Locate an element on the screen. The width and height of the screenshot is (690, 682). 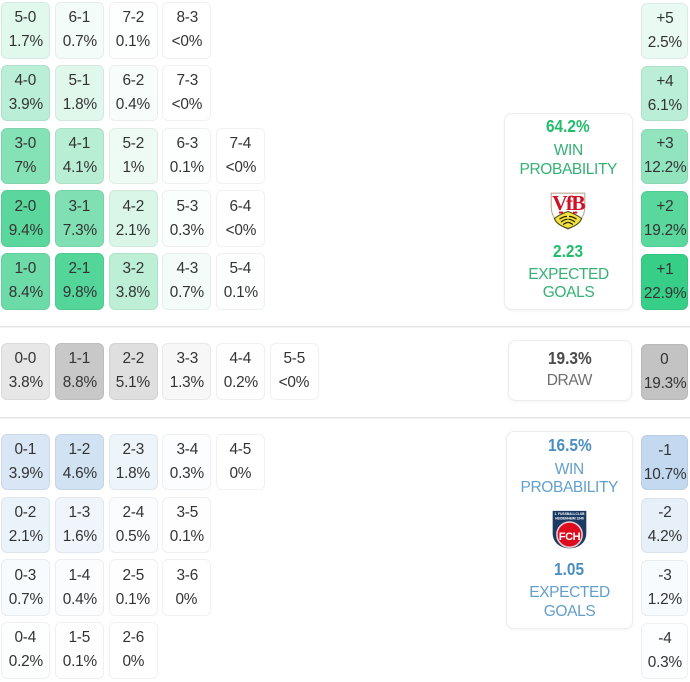
svg-text: FCH is located at coordinates (570, 537).